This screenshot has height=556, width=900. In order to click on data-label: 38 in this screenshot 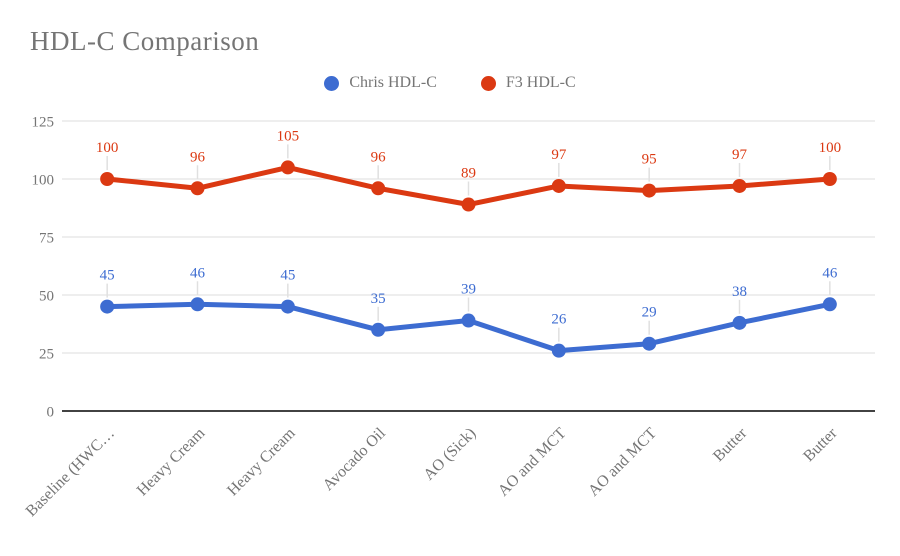, I will do `click(739, 292)`.